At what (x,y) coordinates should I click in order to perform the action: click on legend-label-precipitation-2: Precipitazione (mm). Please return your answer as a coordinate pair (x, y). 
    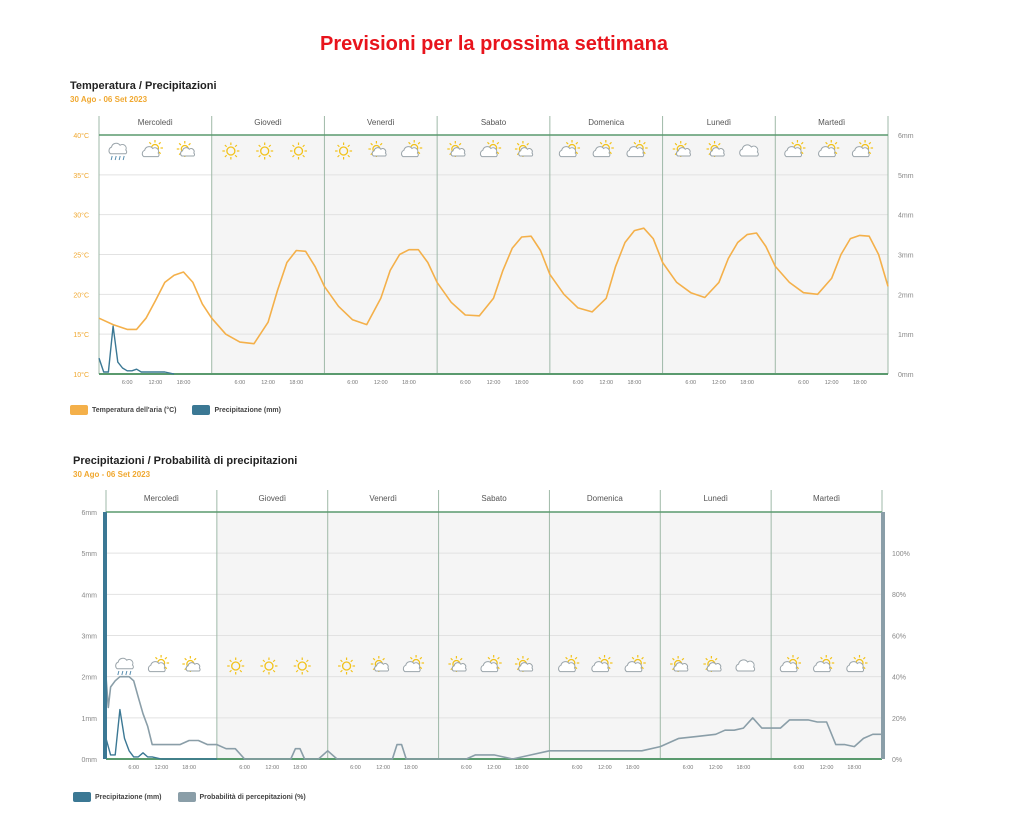
    Looking at the image, I should click on (128, 797).